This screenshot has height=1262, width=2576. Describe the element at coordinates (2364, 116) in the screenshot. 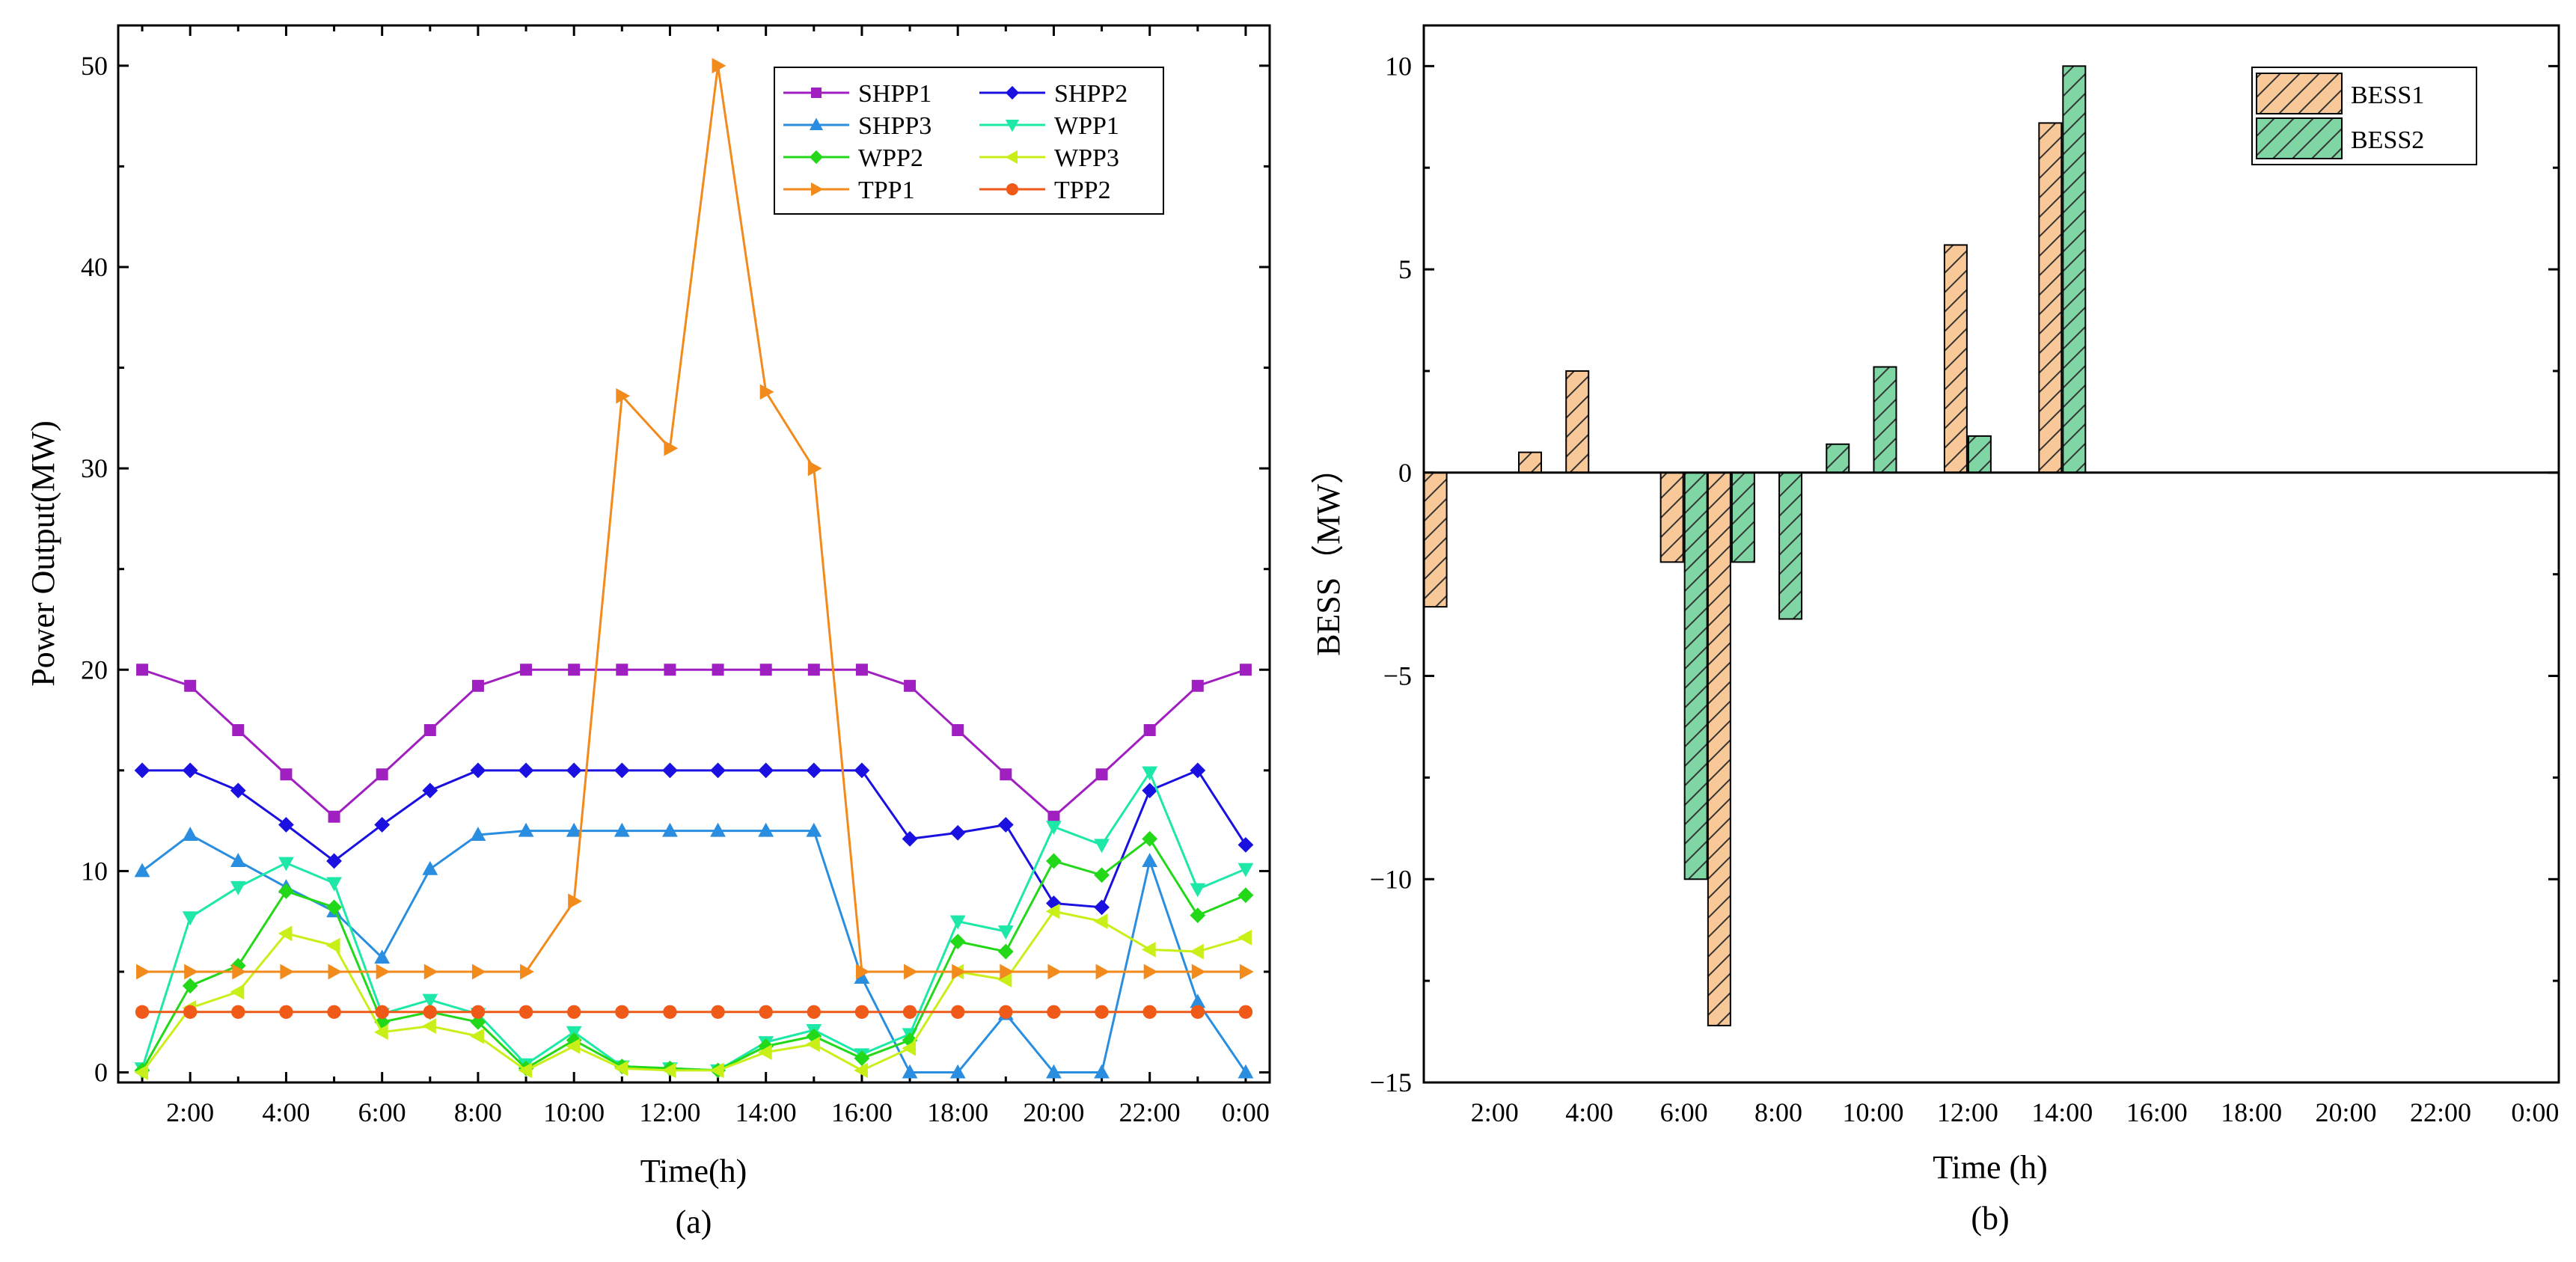

I see `b-legend: BESS1 BESS2` at that location.